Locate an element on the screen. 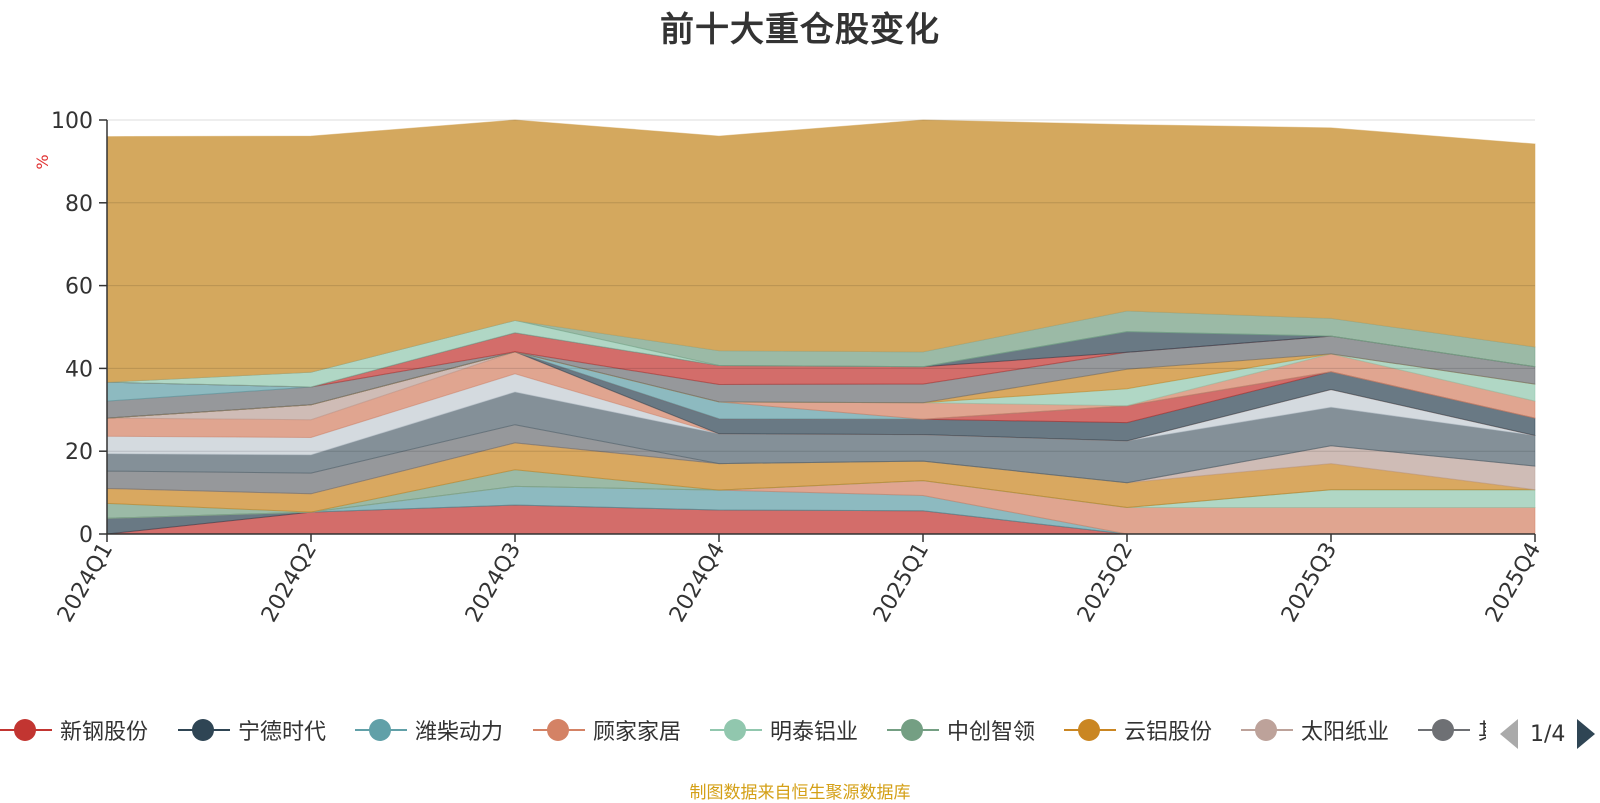  legend-item: 太阳纸业 is located at coordinates (1315, 730).